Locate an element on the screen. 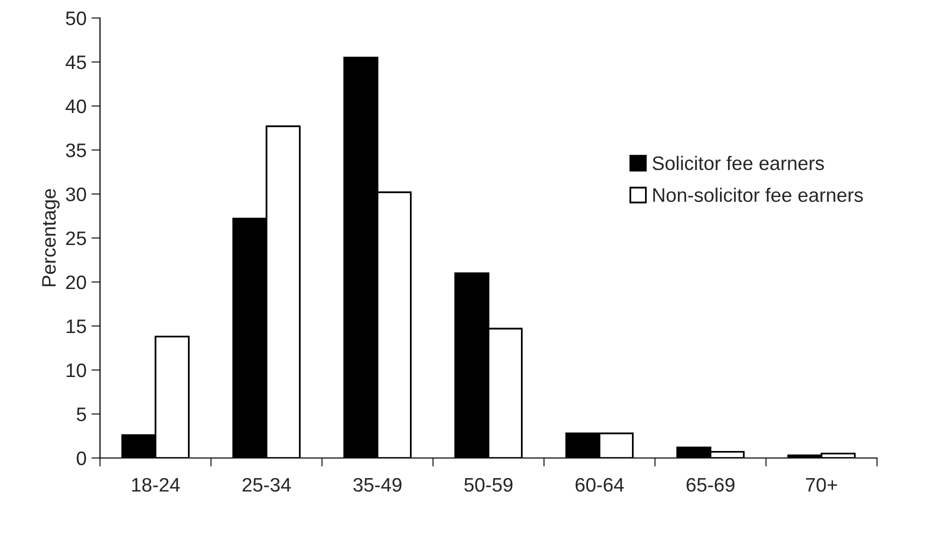 This screenshot has width=931, height=542. y-tick-label: 5 is located at coordinates (81, 415).